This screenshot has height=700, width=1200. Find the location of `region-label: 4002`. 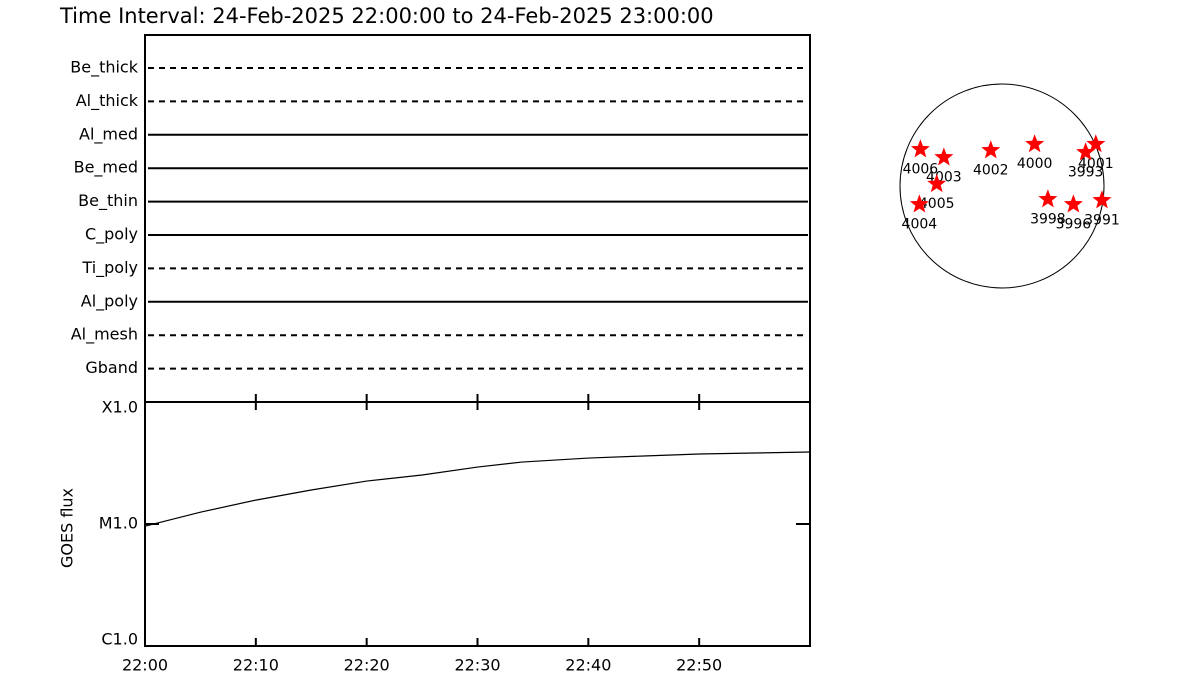

region-label: 4002 is located at coordinates (991, 170).